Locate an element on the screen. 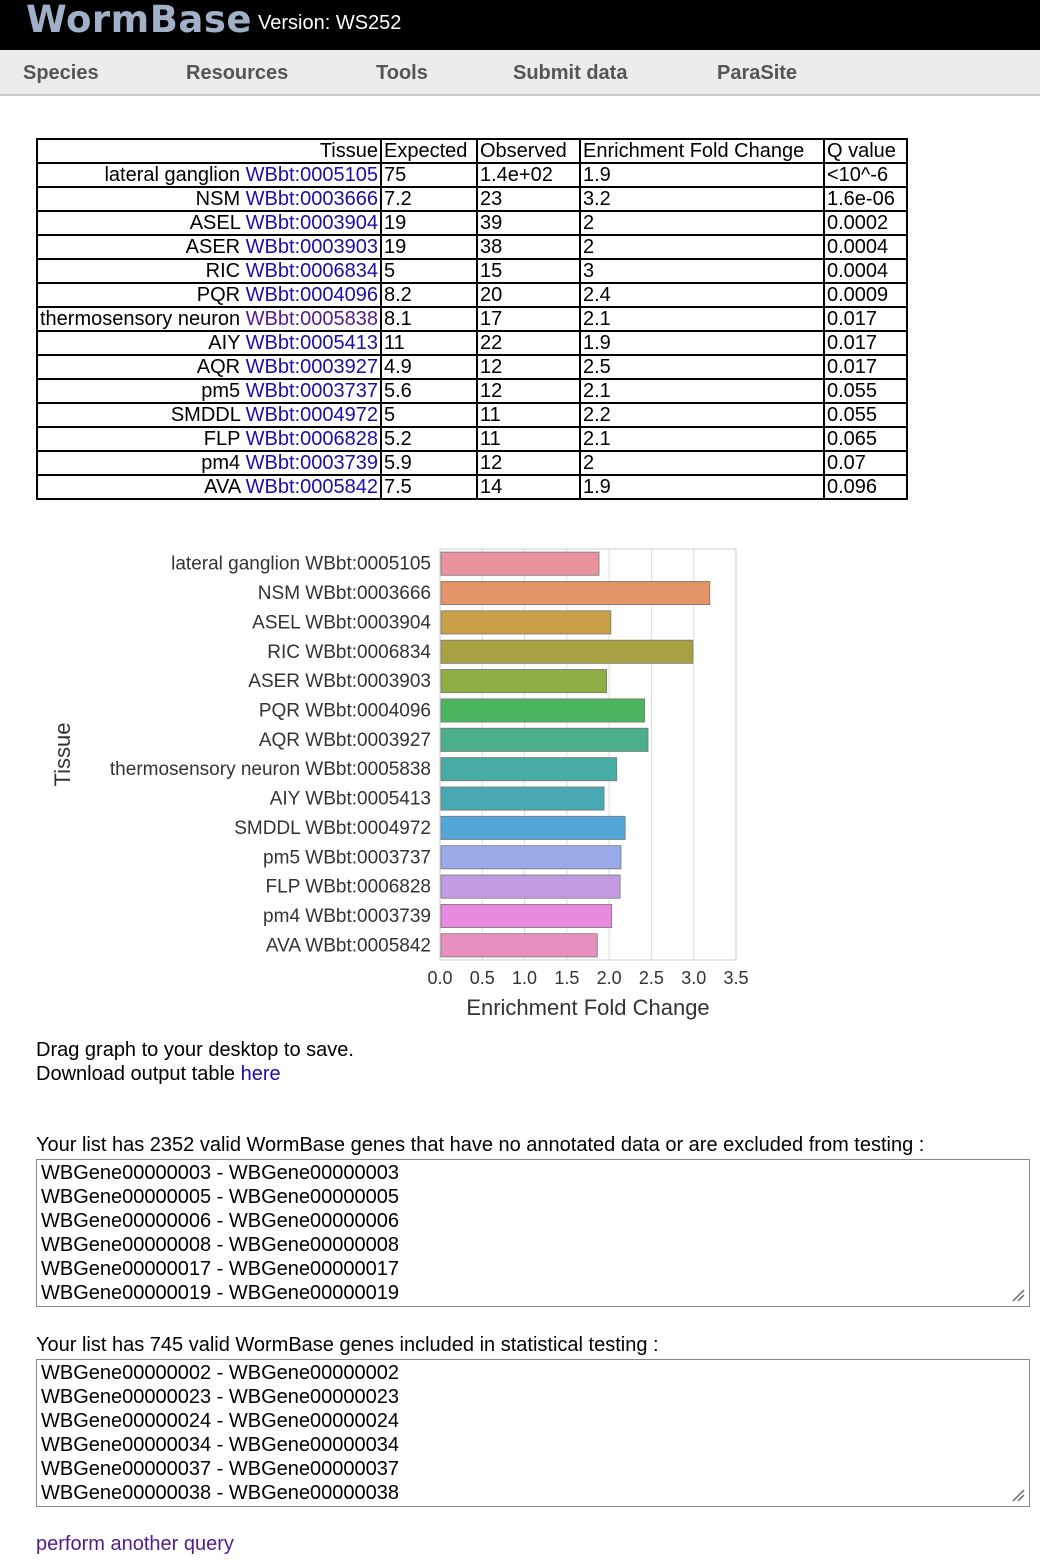 The height and width of the screenshot is (1564, 1040). tissue-id-link: WBbt:0004096 is located at coordinates (311, 295).